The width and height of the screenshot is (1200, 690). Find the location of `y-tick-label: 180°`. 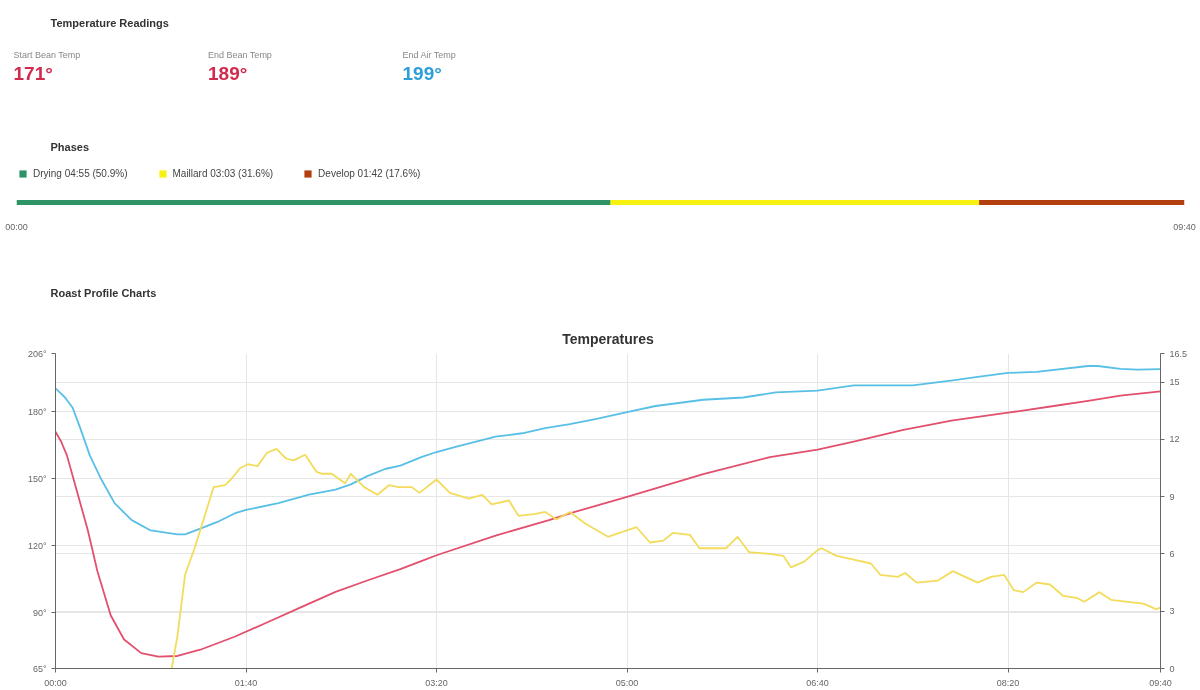

y-tick-label: 180° is located at coordinates (37, 411).